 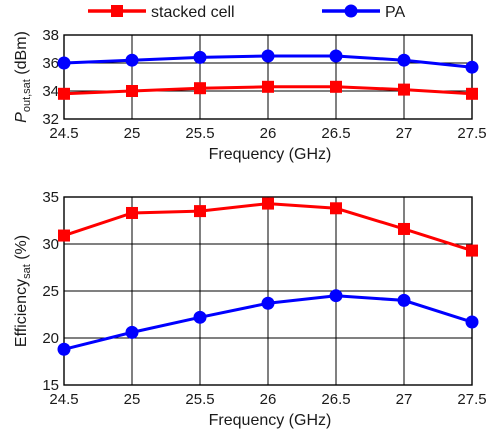 What do you see at coordinates (246, 12) in the screenshot?
I see `legend: stacked cell PA` at bounding box center [246, 12].